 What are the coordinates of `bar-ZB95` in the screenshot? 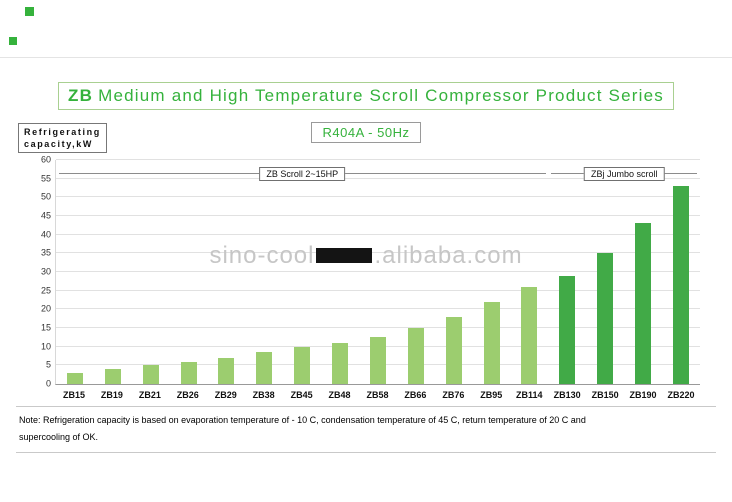 It's located at (491, 342).